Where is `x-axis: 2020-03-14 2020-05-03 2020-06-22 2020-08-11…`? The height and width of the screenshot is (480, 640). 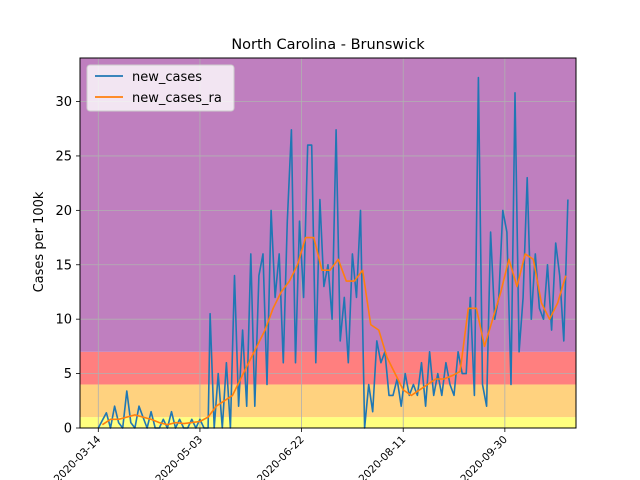 x-axis: 2020-03-14 2020-05-03 2020-06-22 2020-08-11… is located at coordinates (281, 454).